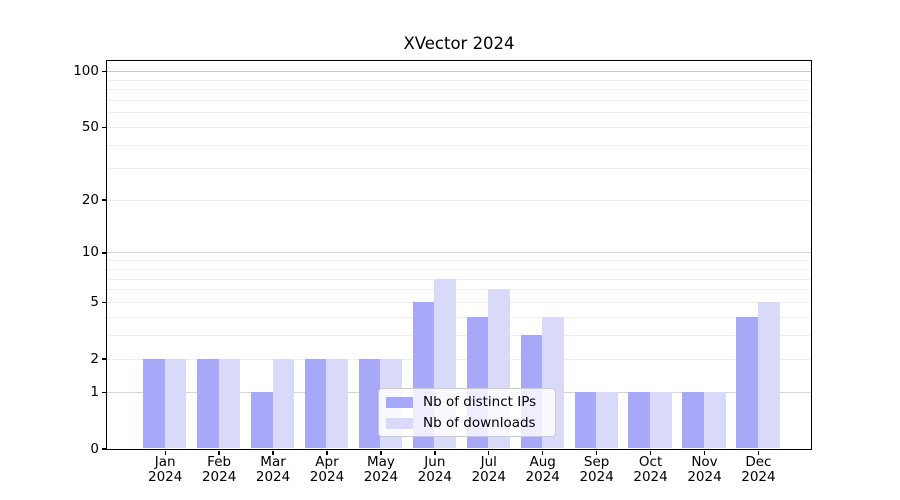 This screenshot has height=500, width=900. I want to click on y-tick-label-5: 5, so click(94, 302).